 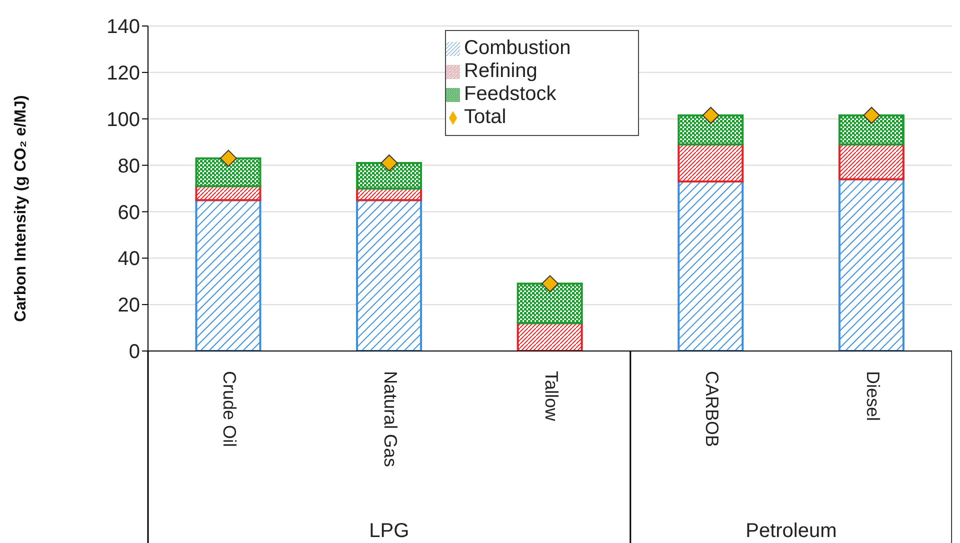 What do you see at coordinates (389, 531) in the screenshot?
I see `text: LPG` at bounding box center [389, 531].